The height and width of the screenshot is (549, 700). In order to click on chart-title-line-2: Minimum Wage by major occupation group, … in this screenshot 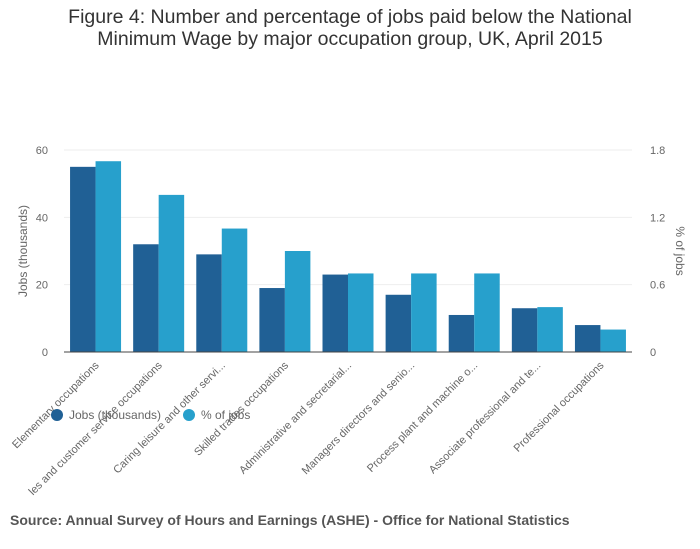, I will do `click(350, 39)`.